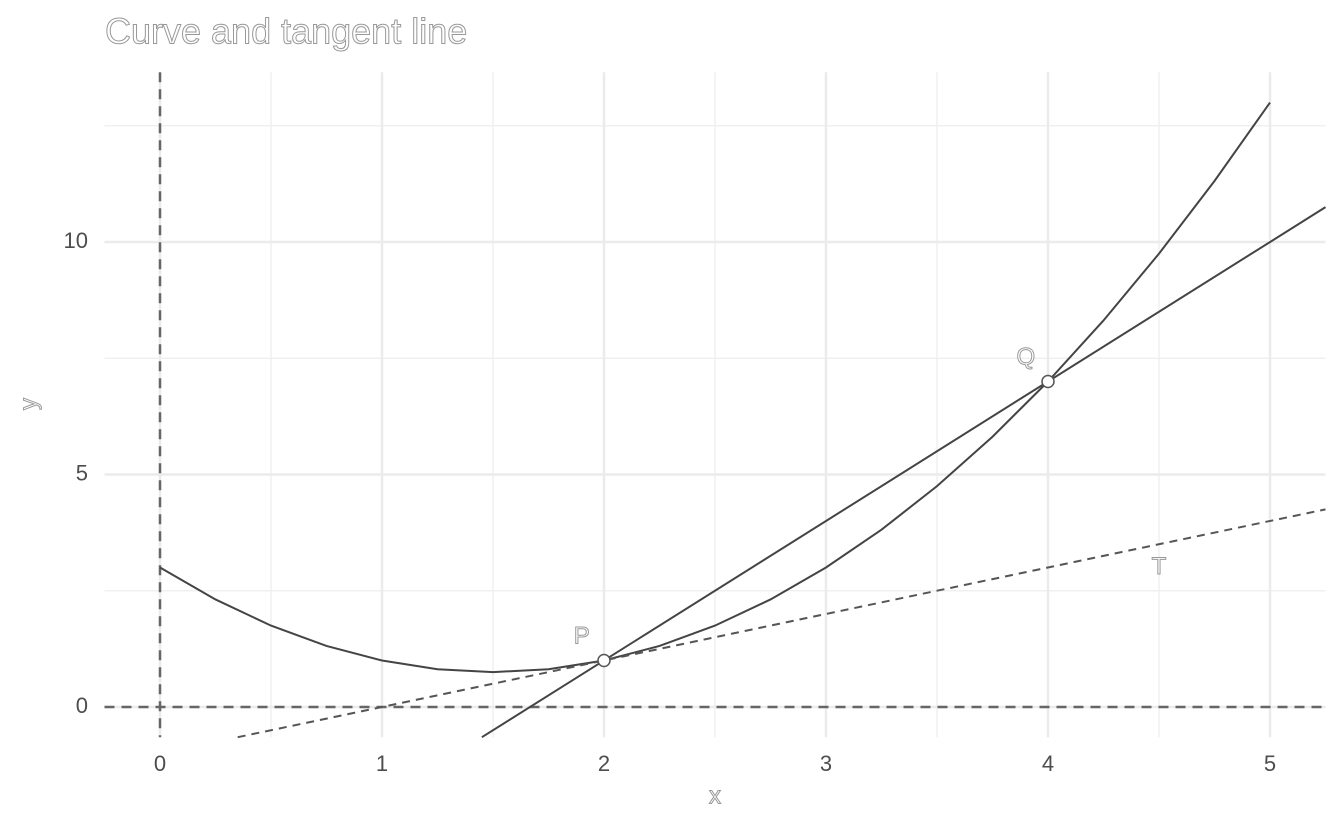 Image resolution: width=1344 pixels, height=830 pixels. I want to click on y-axis-label: y, so click(28, 404).